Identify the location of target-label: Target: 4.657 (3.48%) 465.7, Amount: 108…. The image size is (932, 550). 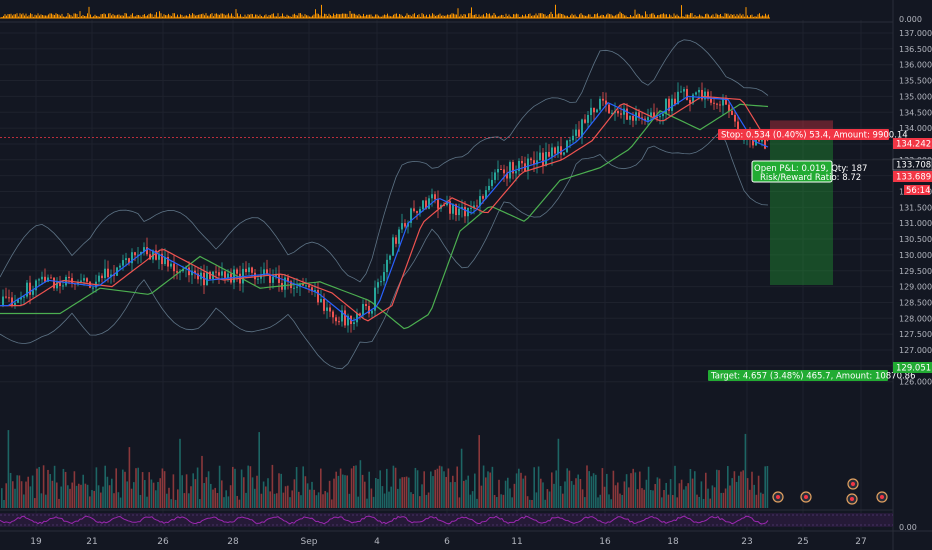
(813, 377).